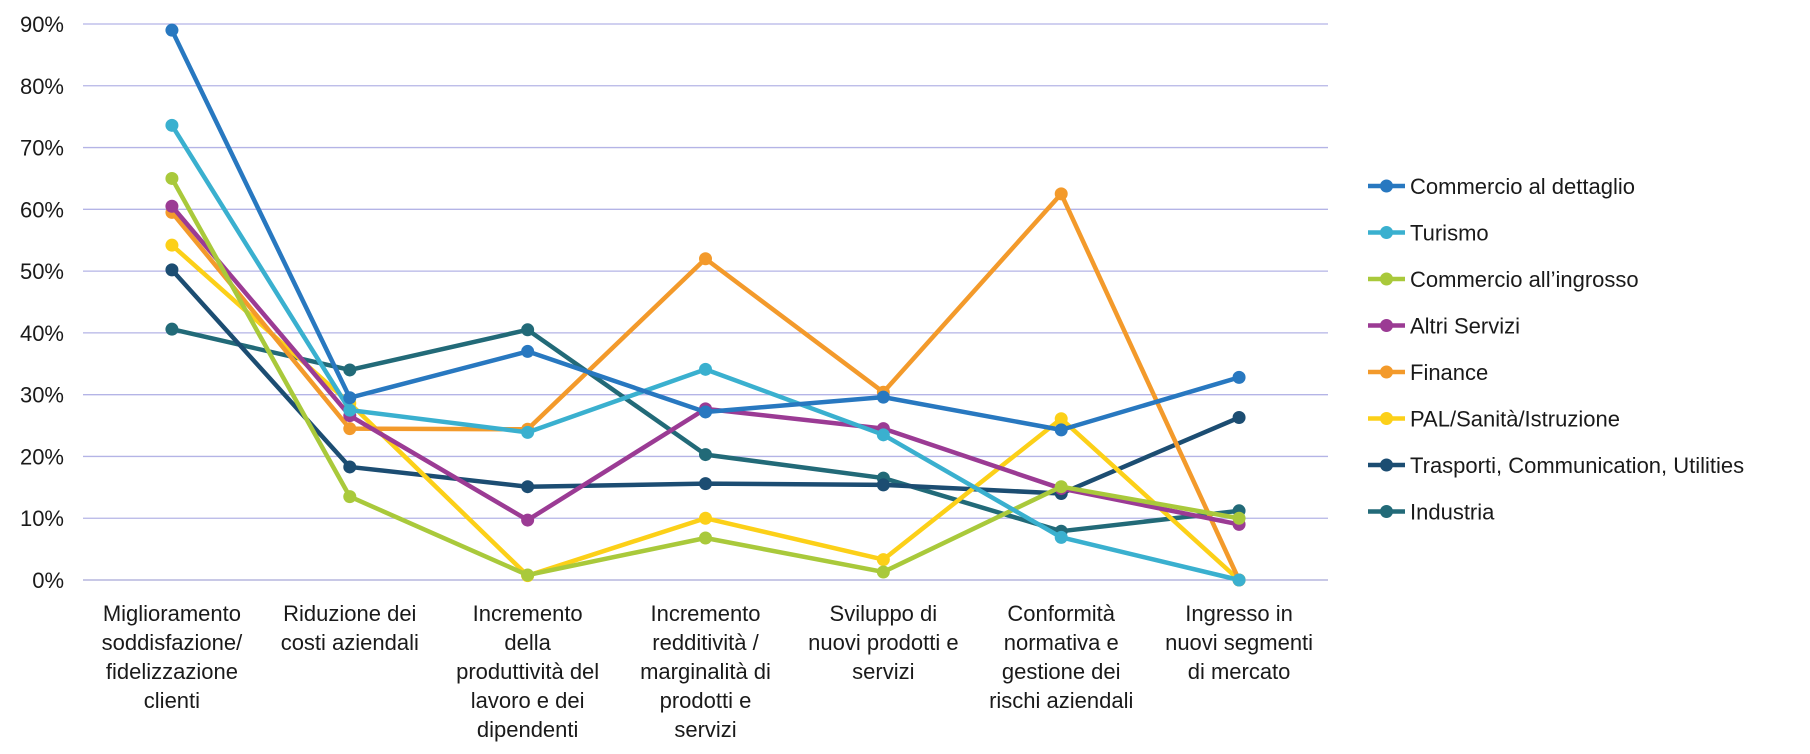  I want to click on x-category-label-line: nuovi segmenti, so click(1239, 642).